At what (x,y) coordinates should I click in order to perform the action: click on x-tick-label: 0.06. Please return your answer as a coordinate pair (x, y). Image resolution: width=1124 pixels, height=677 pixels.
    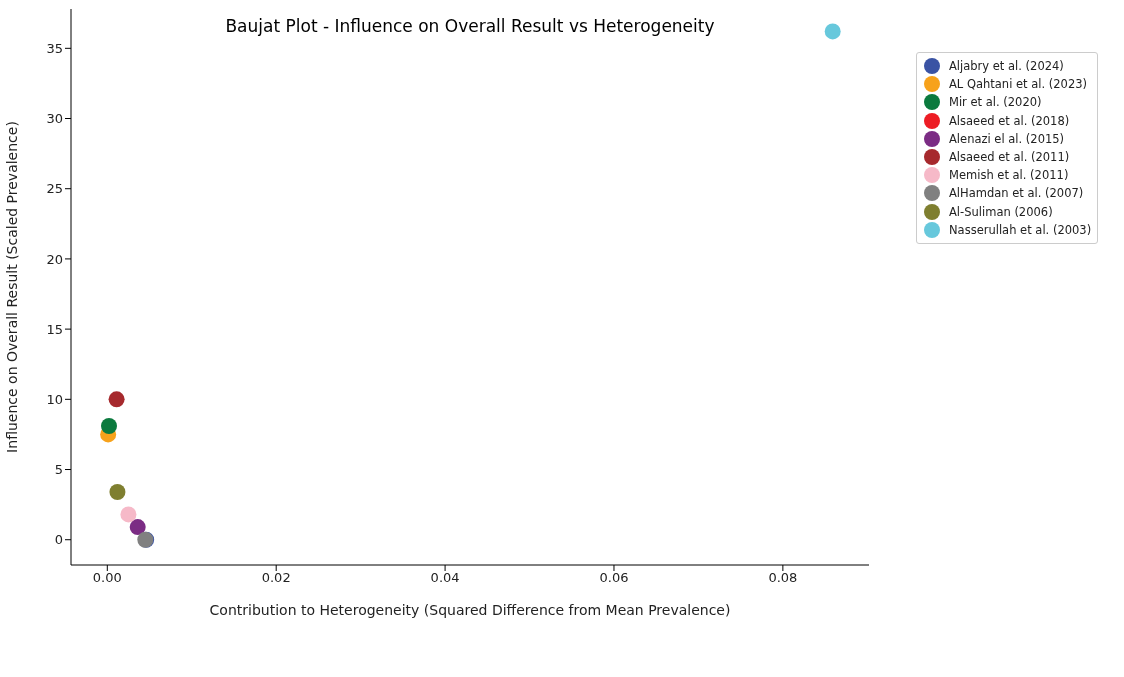
    Looking at the image, I should click on (614, 578).